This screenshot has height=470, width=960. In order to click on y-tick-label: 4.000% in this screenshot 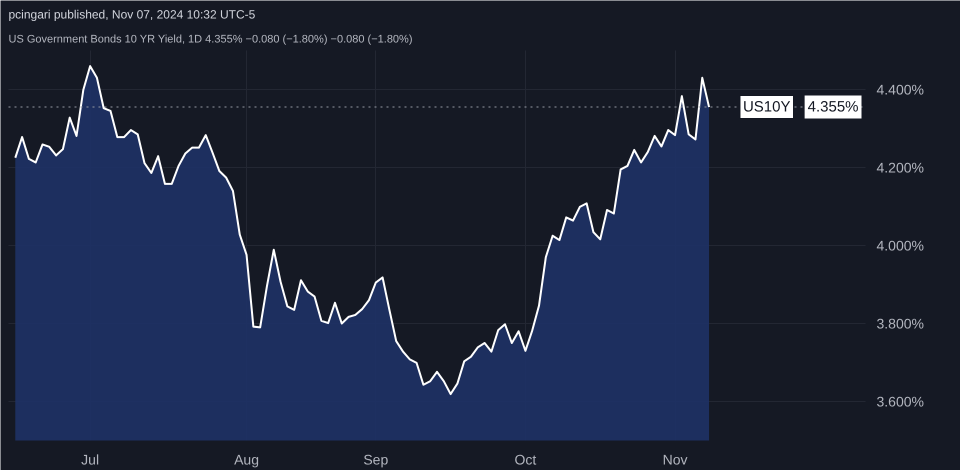, I will do `click(900, 246)`.